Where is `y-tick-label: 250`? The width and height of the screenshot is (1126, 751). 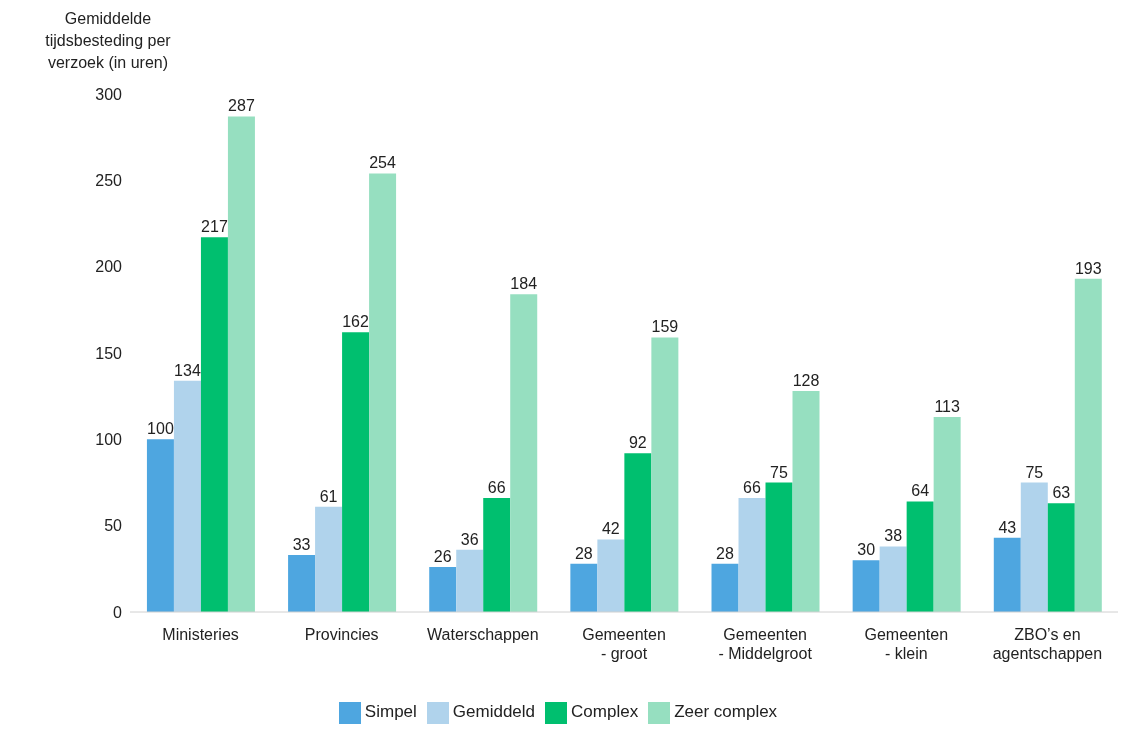 y-tick-label: 250 is located at coordinates (109, 181).